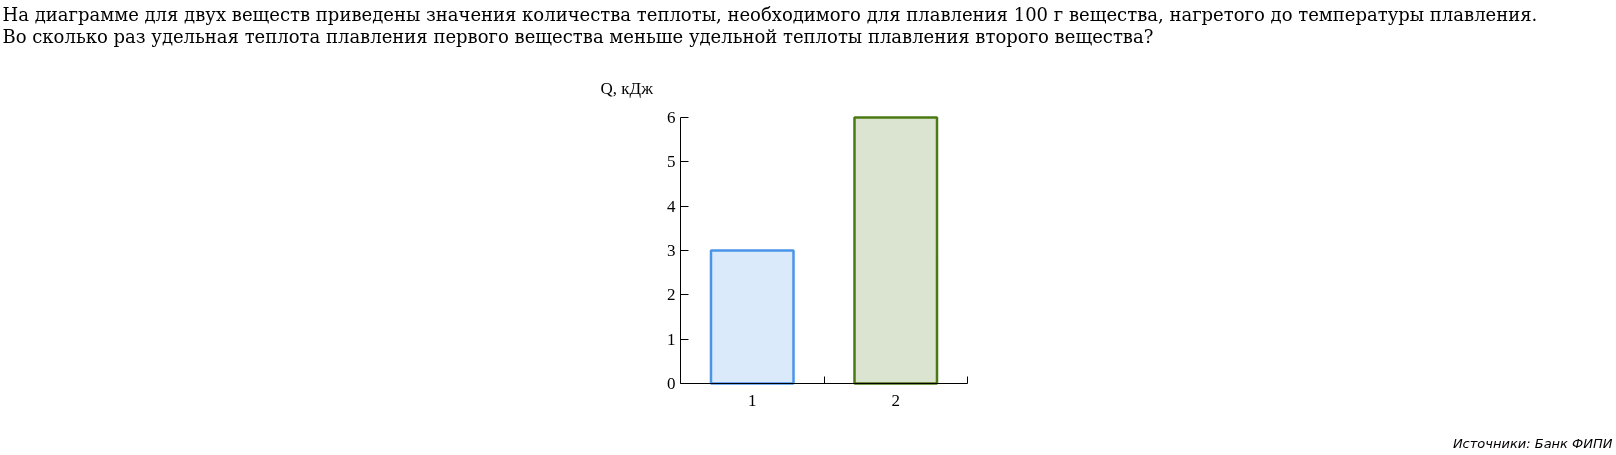  Describe the element at coordinates (627, 88) in the screenshot. I see `y-axis-title: Q, кДж` at that location.